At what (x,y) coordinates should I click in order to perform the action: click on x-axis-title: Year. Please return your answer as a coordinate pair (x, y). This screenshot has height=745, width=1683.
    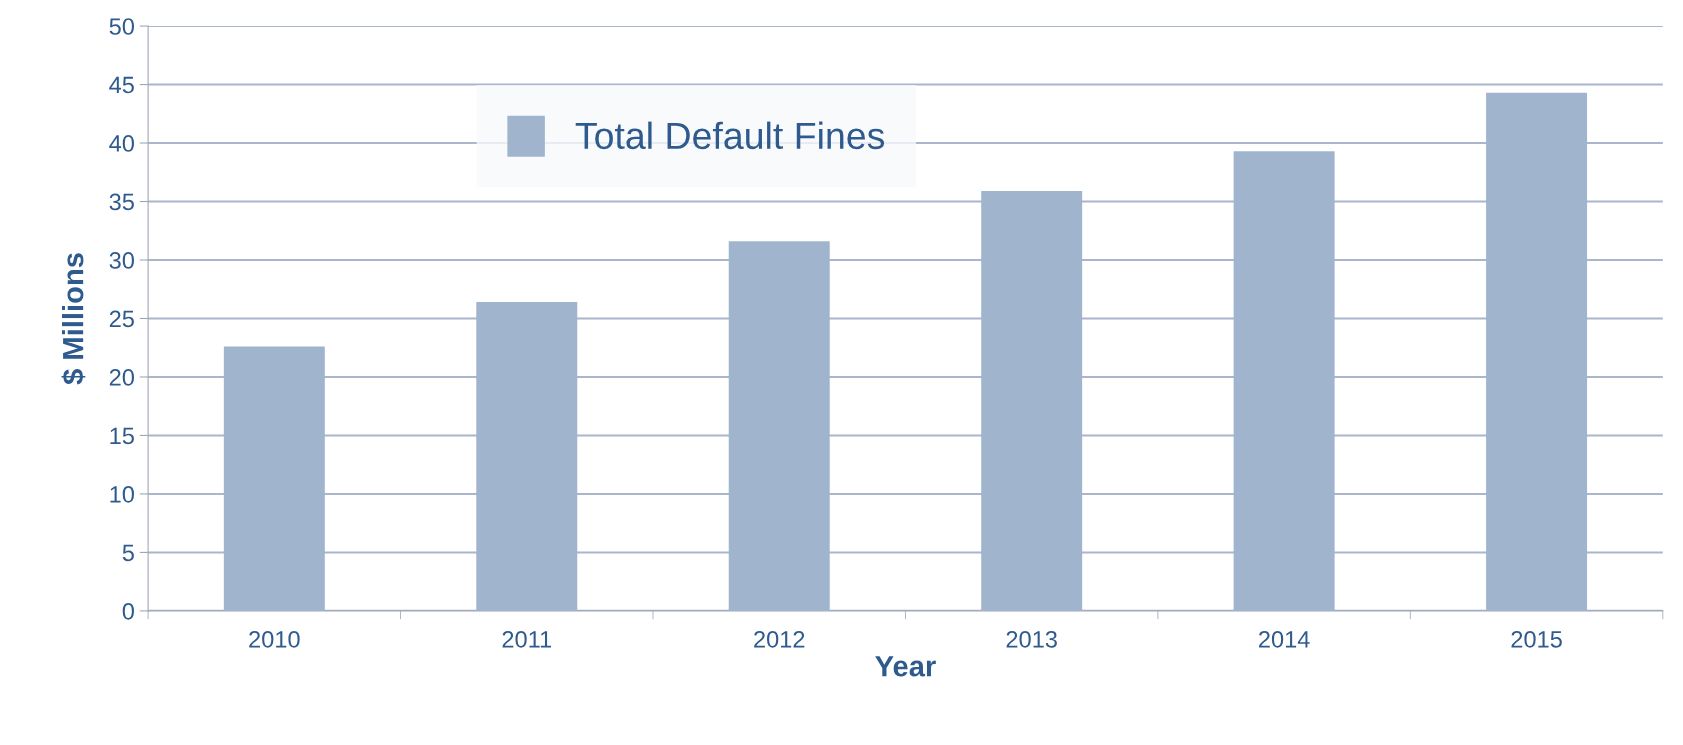
    Looking at the image, I should click on (905, 666).